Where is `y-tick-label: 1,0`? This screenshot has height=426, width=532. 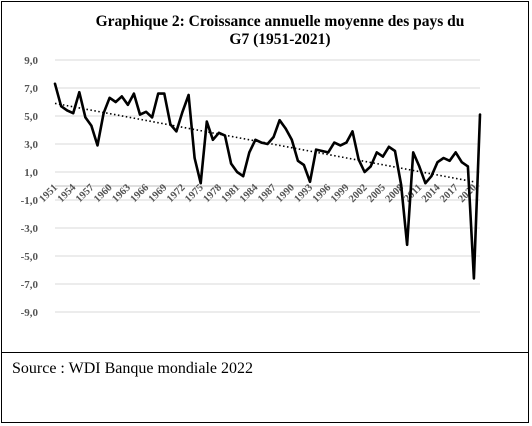
y-tick-label: 1,0 is located at coordinates (31, 173).